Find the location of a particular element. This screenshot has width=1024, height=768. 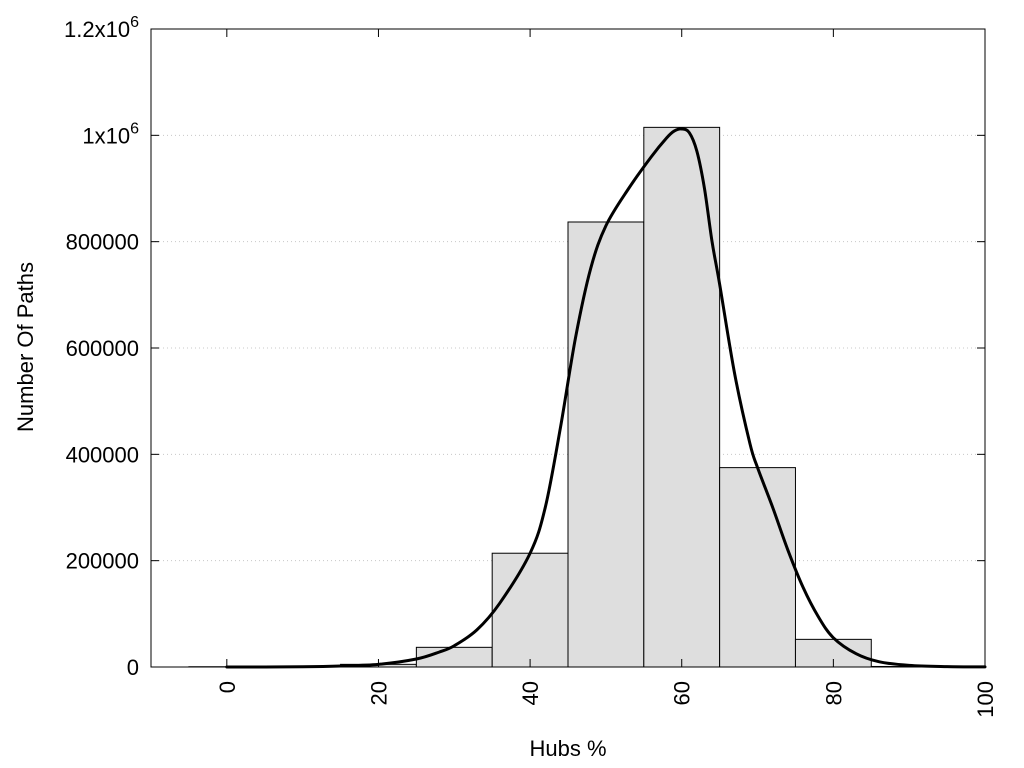

x-tick-label-3: 60 is located at coordinates (682, 693).